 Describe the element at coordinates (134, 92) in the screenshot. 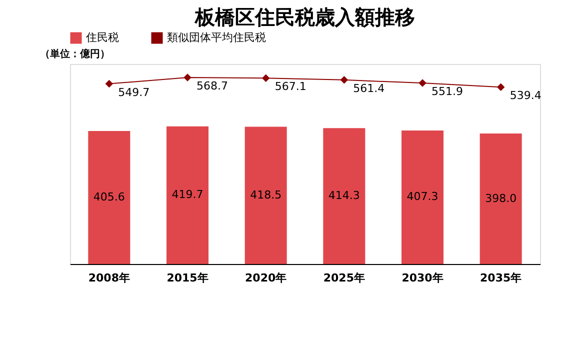

I see `data-label: 549.7` at that location.